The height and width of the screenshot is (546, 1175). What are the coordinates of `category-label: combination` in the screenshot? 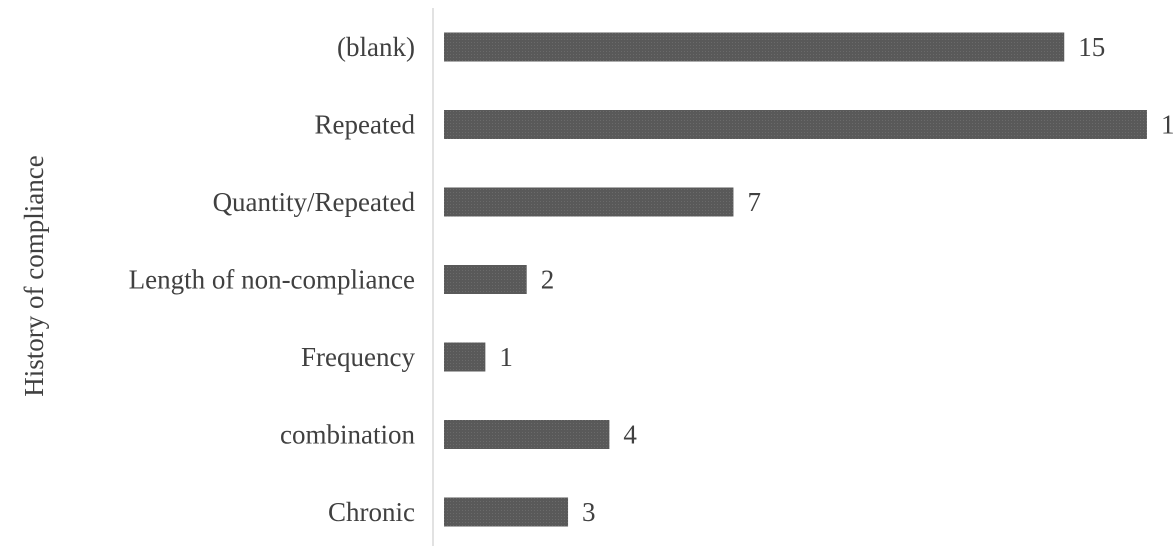 It's located at (347, 435).